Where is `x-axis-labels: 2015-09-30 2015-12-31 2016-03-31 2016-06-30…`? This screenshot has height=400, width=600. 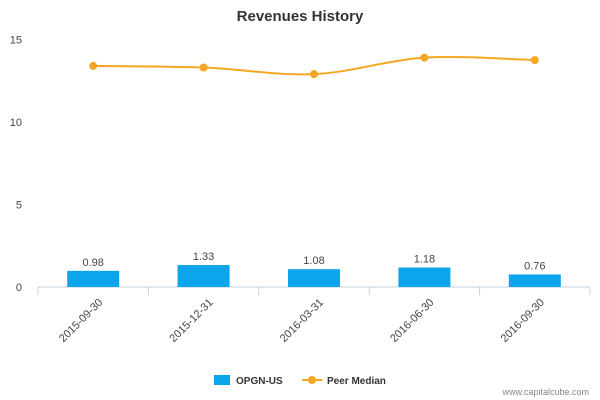
x-axis-labels: 2015-09-30 2015-12-31 2016-03-31 2016-06-30… is located at coordinates (302, 321).